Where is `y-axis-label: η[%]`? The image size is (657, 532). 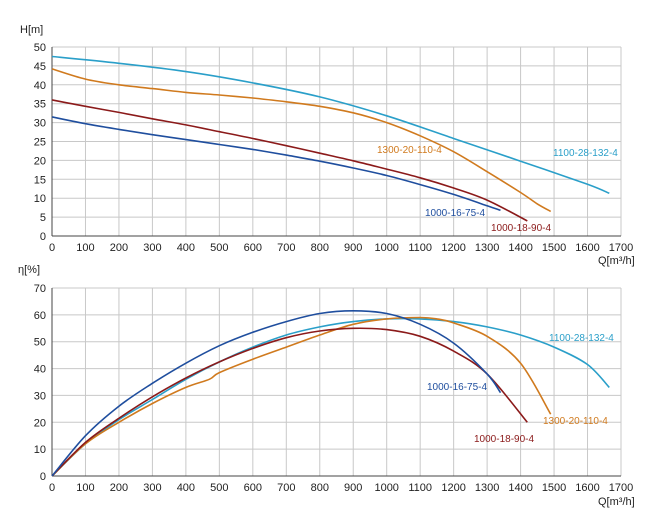
y-axis-label: η[%] is located at coordinates (29, 270).